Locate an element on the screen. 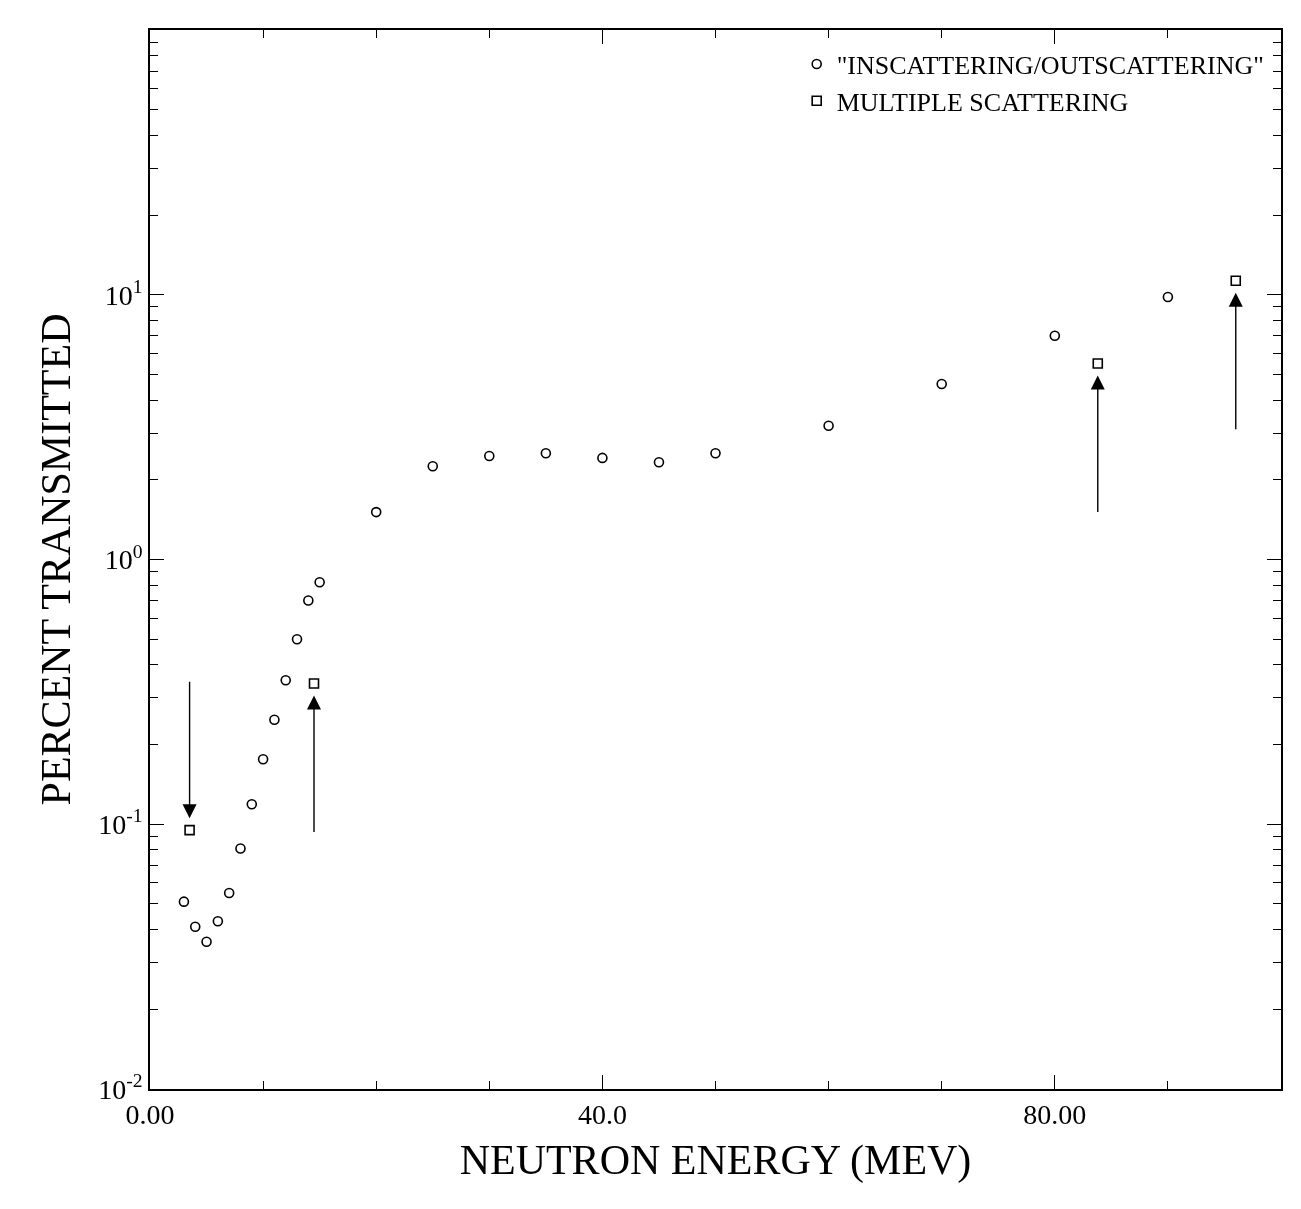 The height and width of the screenshot is (1209, 1301). y-tick-label: 10$^{-1}$ is located at coordinates (120, 823).